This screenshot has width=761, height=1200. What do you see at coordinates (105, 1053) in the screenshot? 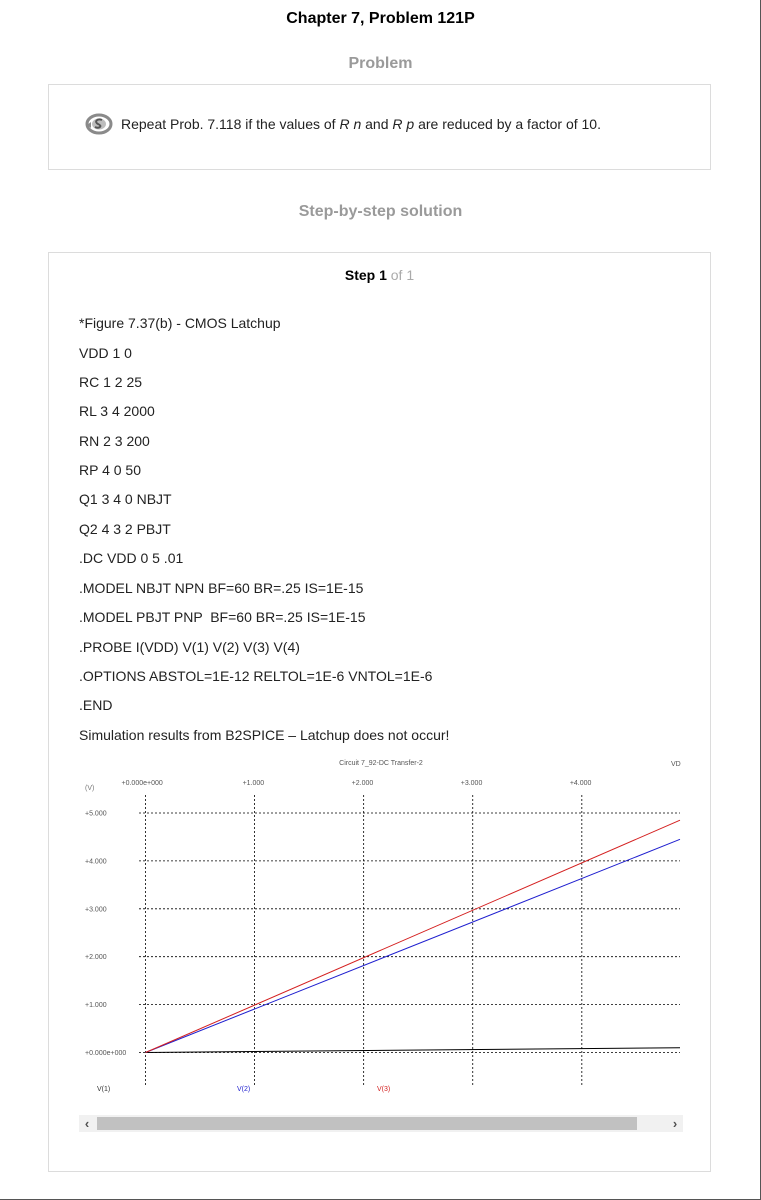
I see `y-tick-label: +0.000e+000` at bounding box center [105, 1053].